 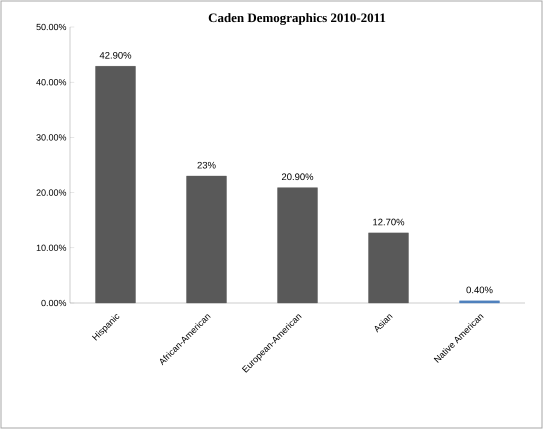 I want to click on data-label: 20.90%, so click(x=298, y=176).